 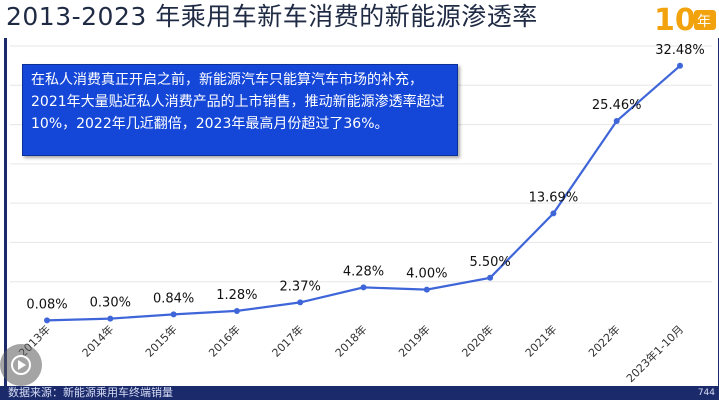 What do you see at coordinates (46, 304) in the screenshot?
I see `data-label: 0.08%` at bounding box center [46, 304].